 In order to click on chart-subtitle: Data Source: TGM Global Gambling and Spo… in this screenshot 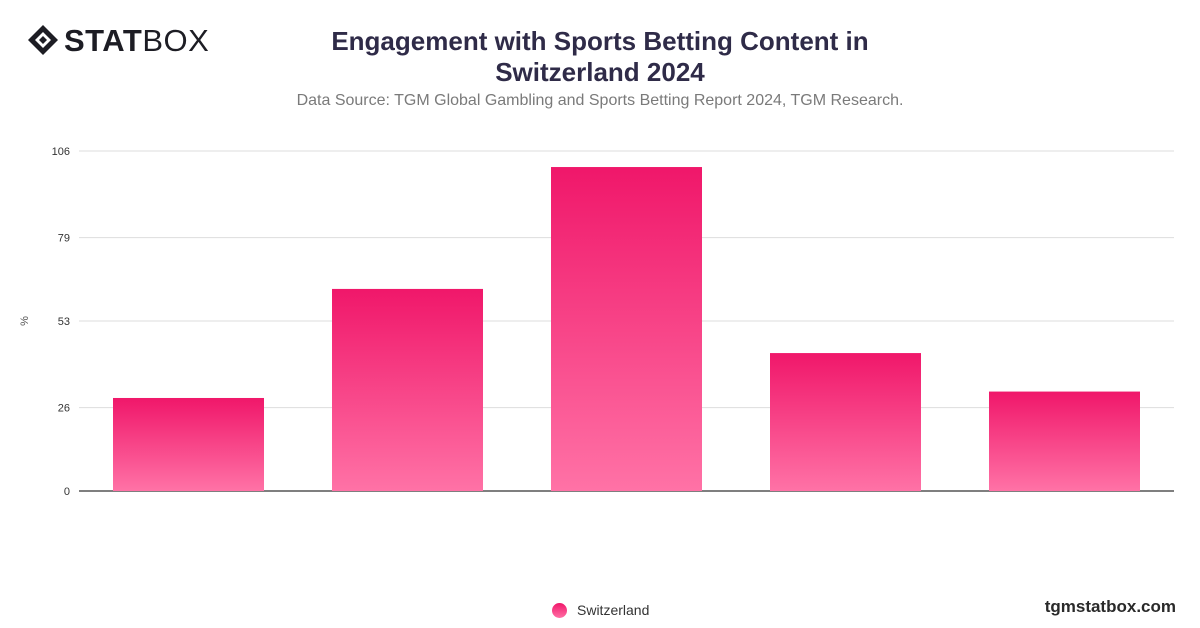, I will do `click(600, 100)`.